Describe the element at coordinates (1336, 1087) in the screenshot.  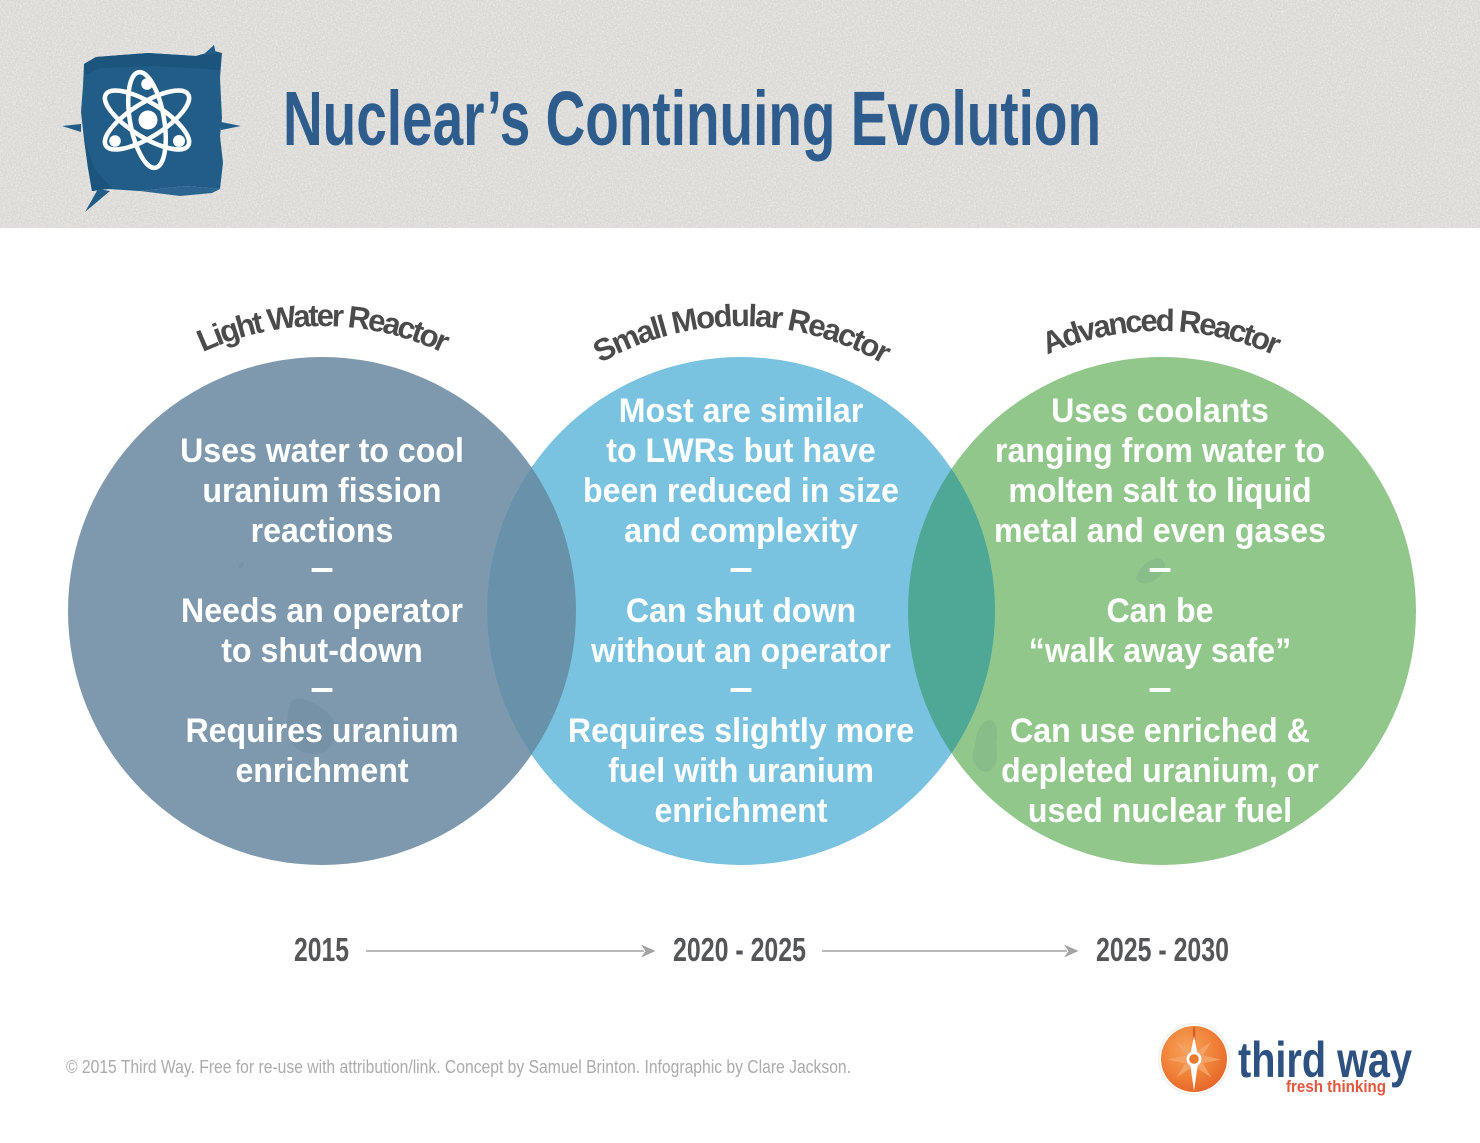
I see `svg-text: fresh thinking` at that location.